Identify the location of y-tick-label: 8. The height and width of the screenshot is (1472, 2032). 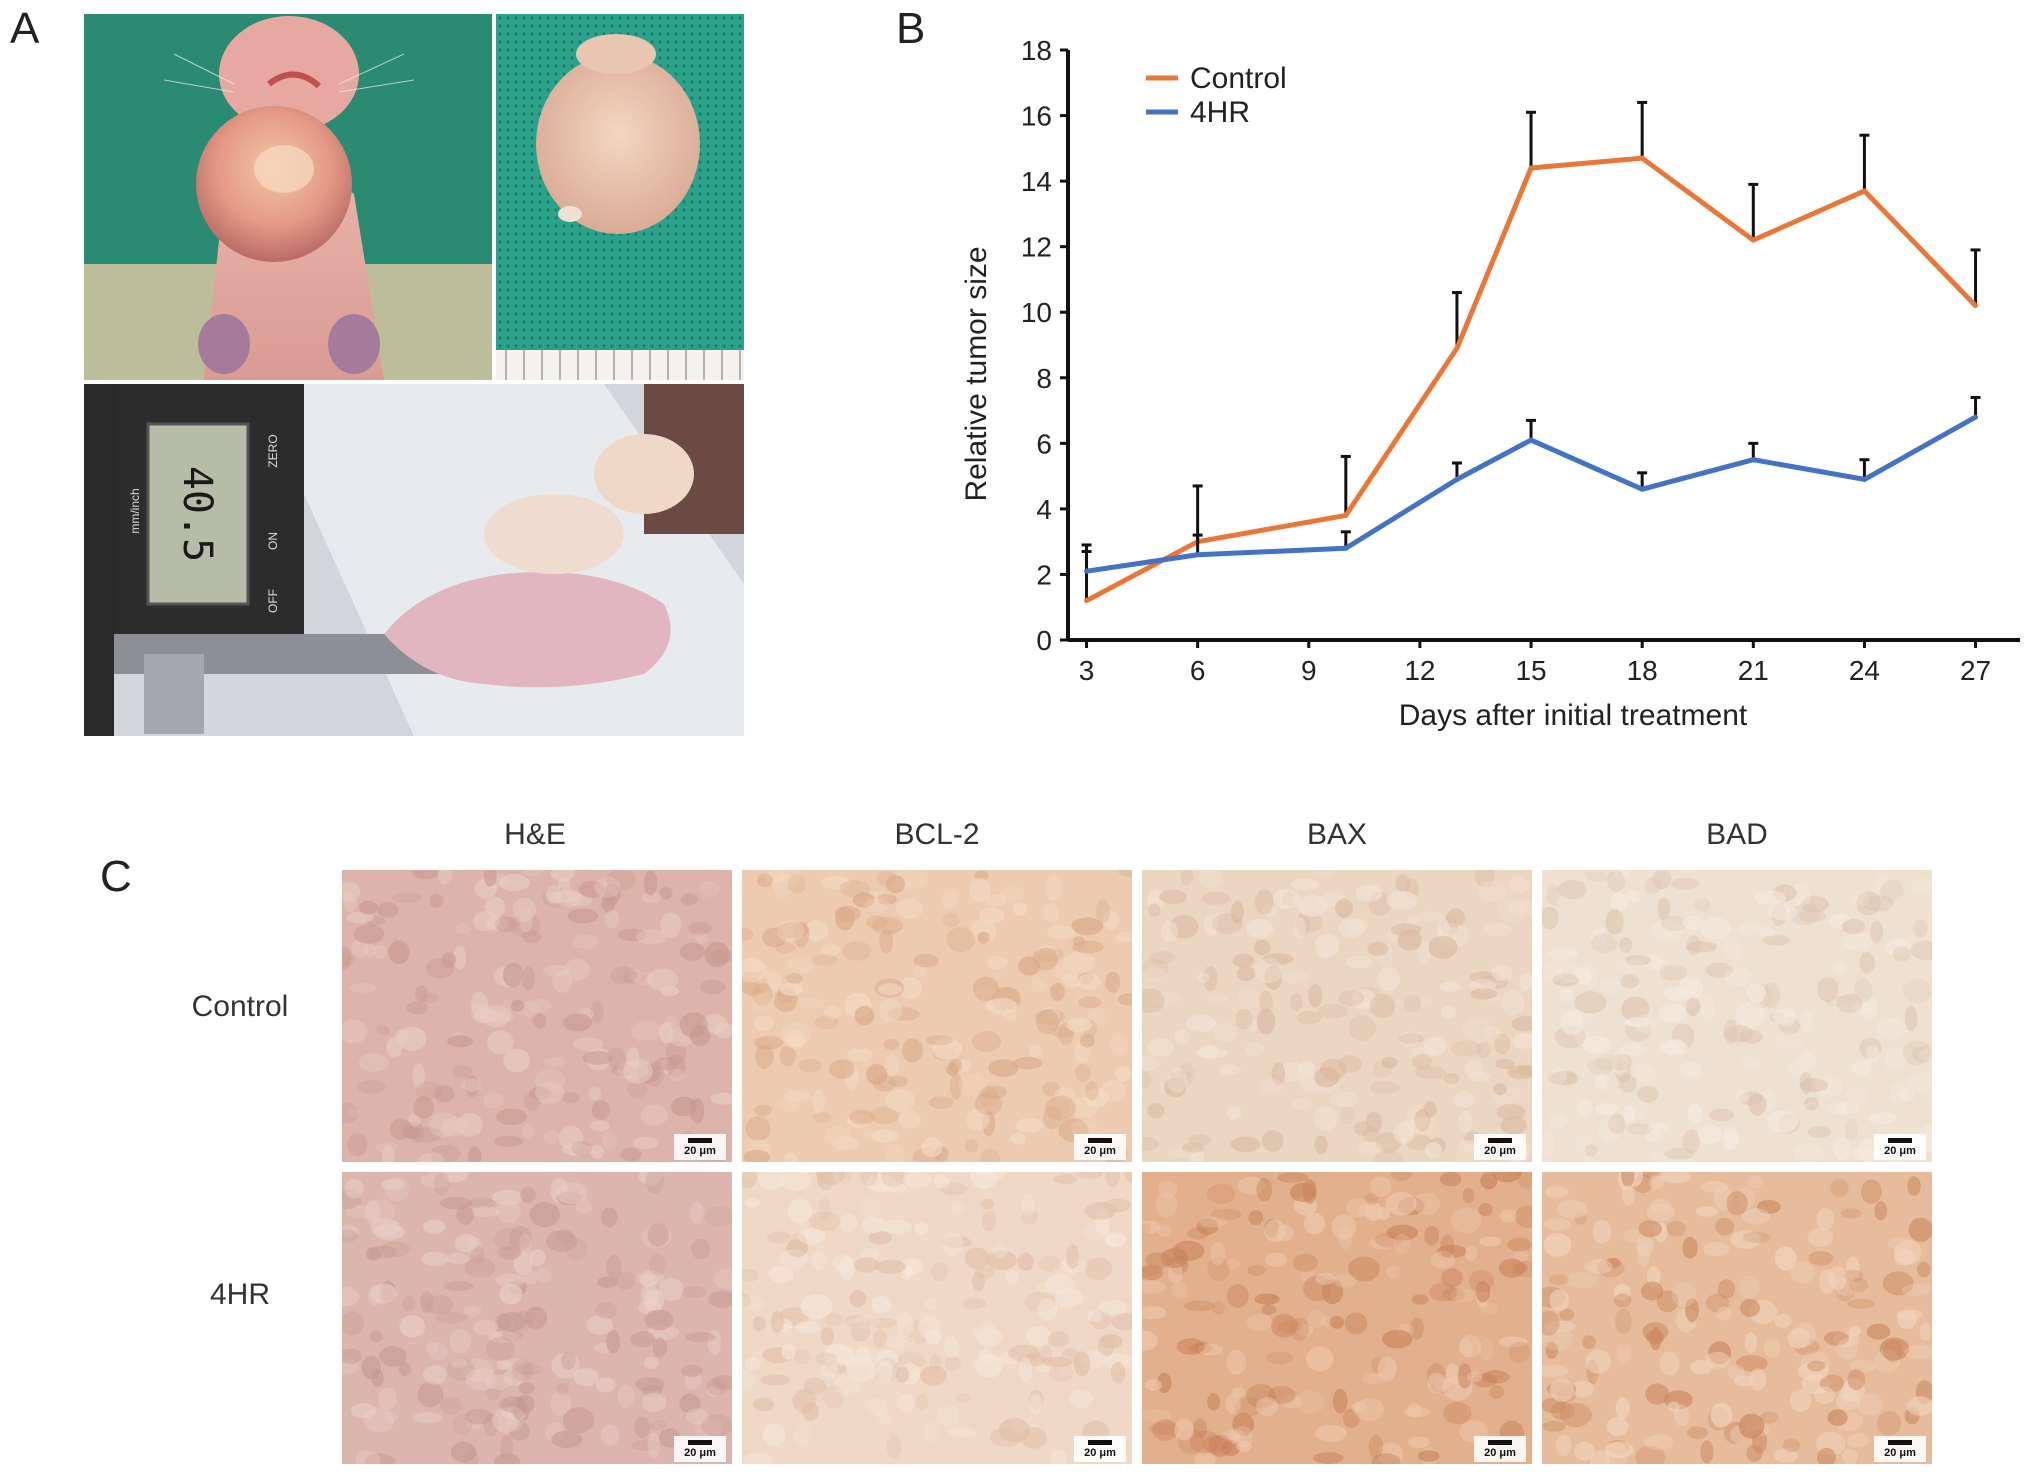
(1044, 378).